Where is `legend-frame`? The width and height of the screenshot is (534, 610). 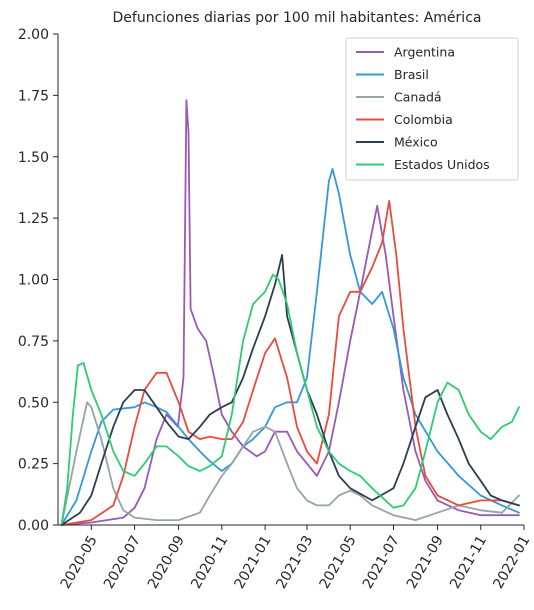
legend-frame is located at coordinates (432, 109).